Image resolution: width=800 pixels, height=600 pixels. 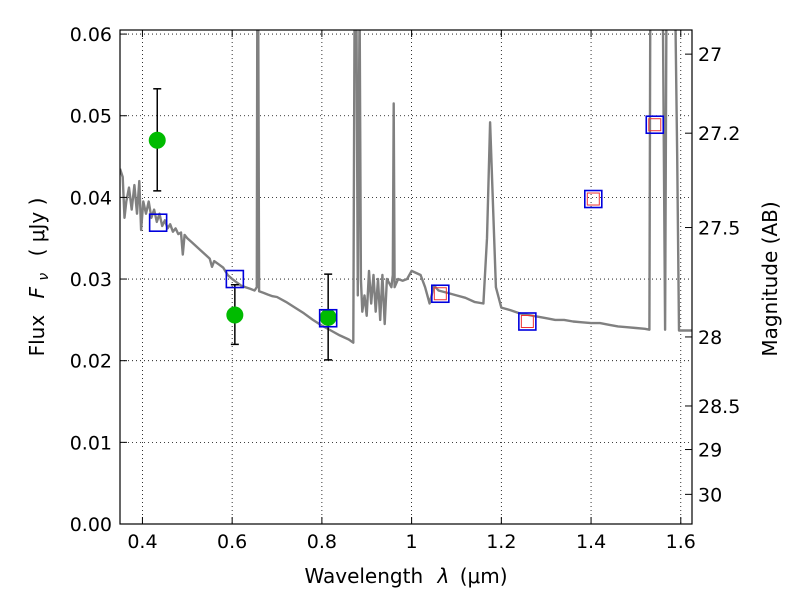 I want to click on magnitude-tick-label: 30, so click(x=710, y=495).